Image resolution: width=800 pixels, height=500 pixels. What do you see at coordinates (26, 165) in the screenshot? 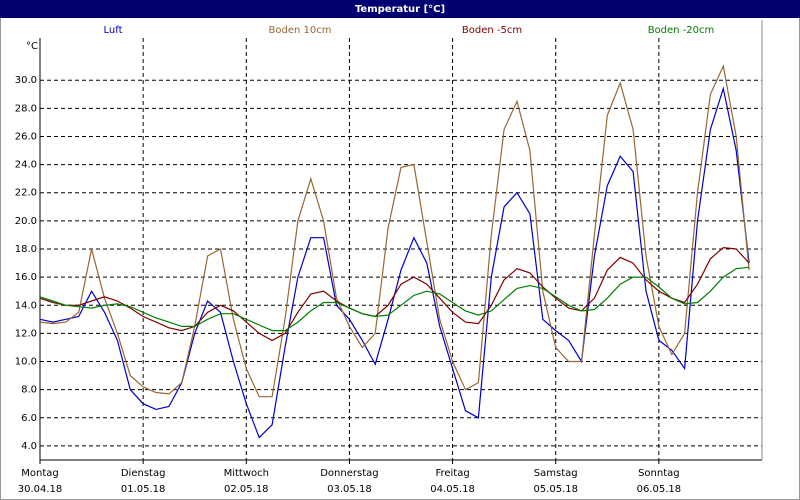
I see `y-tick-label: 24.0` at bounding box center [26, 165].